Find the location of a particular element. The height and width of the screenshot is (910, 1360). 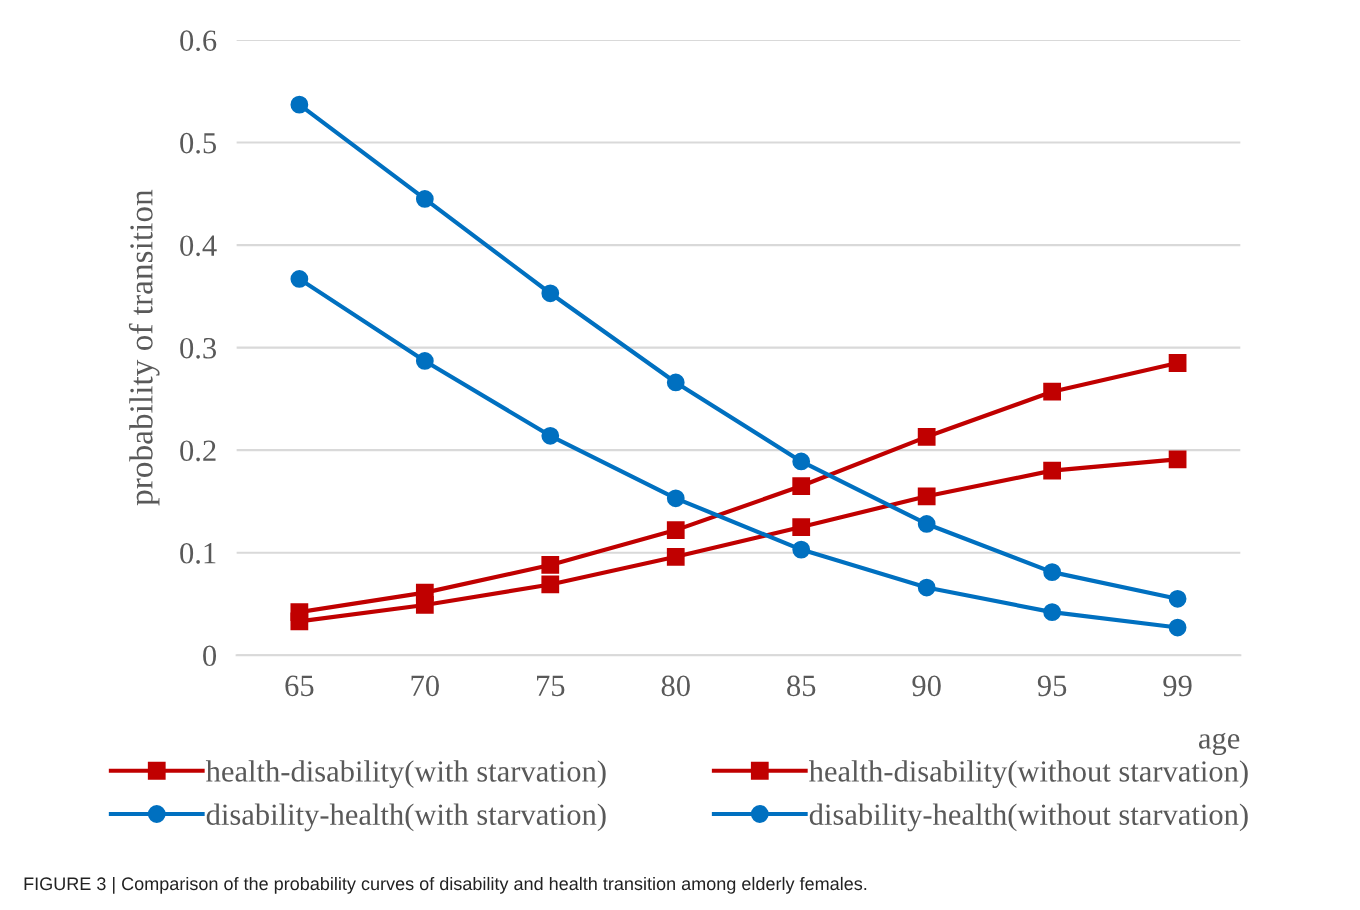

legend-label: disability-health(without starvation) is located at coordinates (1028, 817).